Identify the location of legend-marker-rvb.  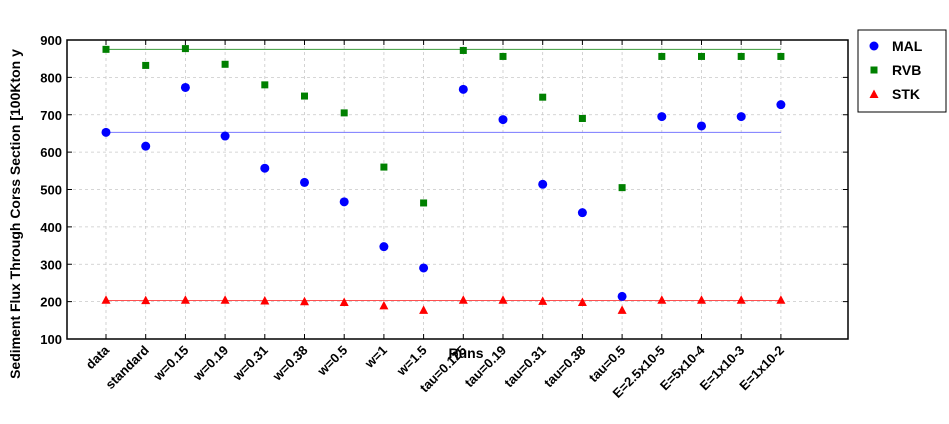
(874, 70).